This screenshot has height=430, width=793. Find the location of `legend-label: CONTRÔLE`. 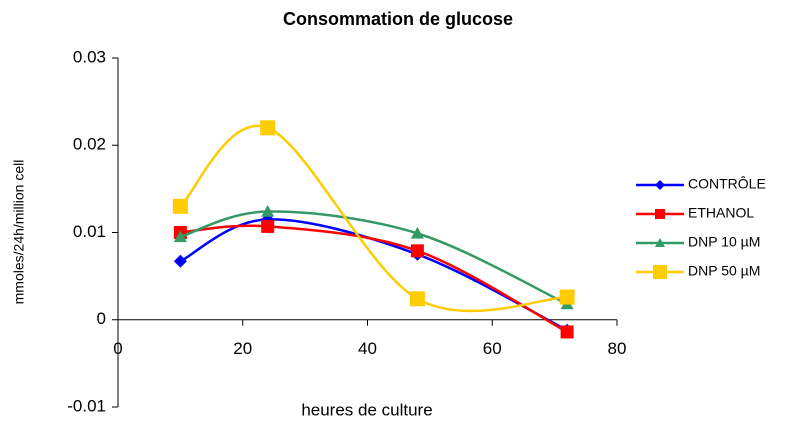

legend-label: CONTRÔLE is located at coordinates (727, 184).